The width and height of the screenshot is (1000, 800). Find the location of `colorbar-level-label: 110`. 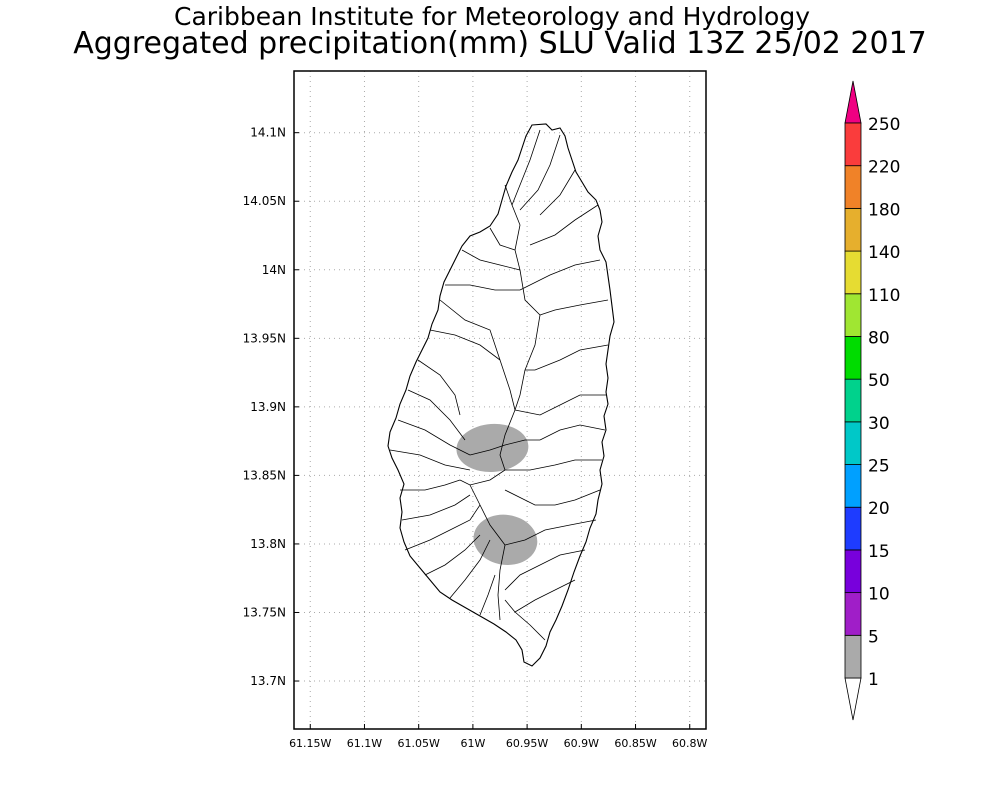

colorbar-level-label: 110 is located at coordinates (884, 296).